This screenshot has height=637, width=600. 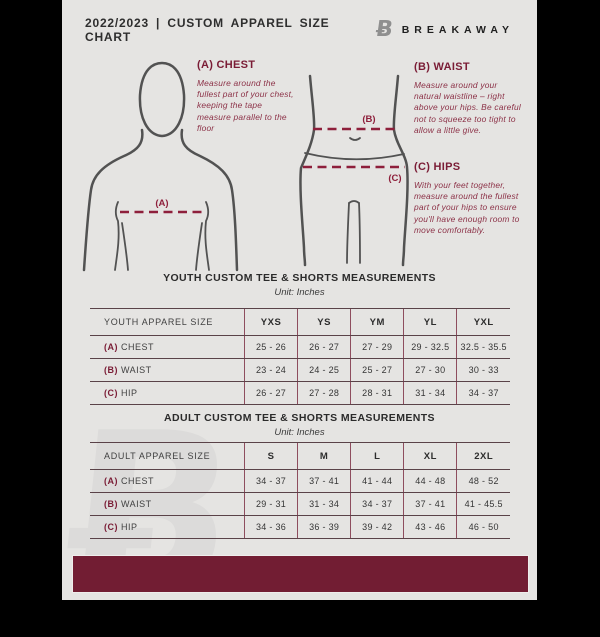 What do you see at coordinates (483, 322) in the screenshot?
I see `size-column-header: YXL` at bounding box center [483, 322].